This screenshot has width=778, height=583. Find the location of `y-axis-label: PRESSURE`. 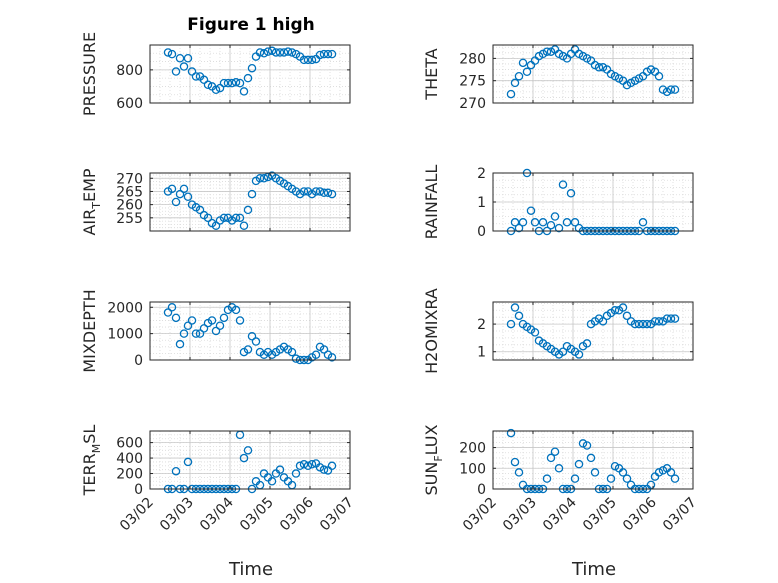

y-axis-label: PRESSURE is located at coordinates (89, 74).